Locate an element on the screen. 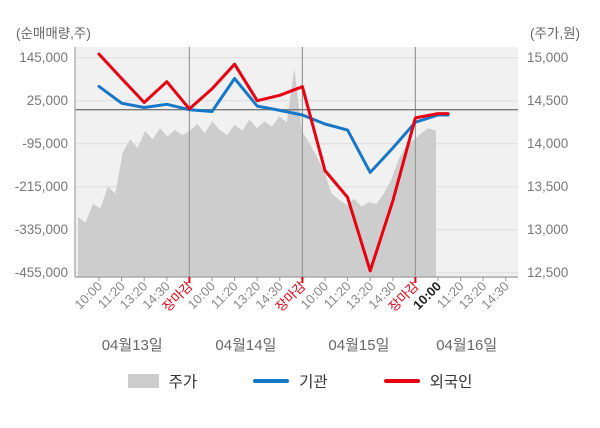 The width and height of the screenshot is (600, 428). legend-item-institution: 기관 is located at coordinates (290, 381).